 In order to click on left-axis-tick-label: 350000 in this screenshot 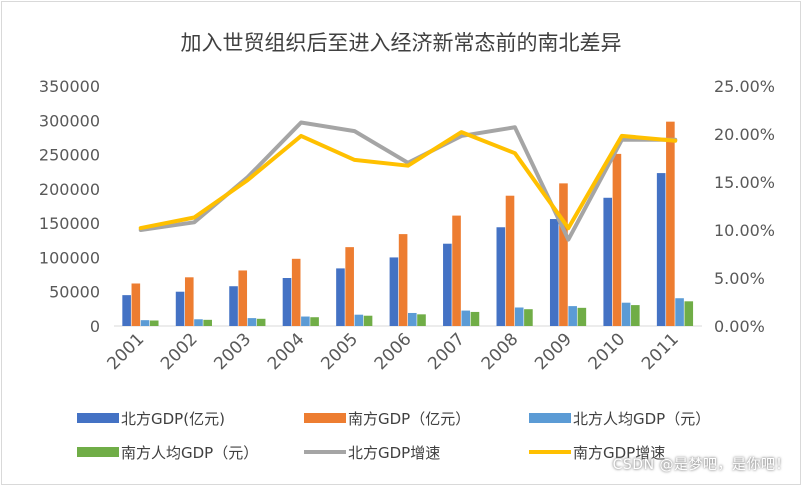, I will do `click(69, 86)`.